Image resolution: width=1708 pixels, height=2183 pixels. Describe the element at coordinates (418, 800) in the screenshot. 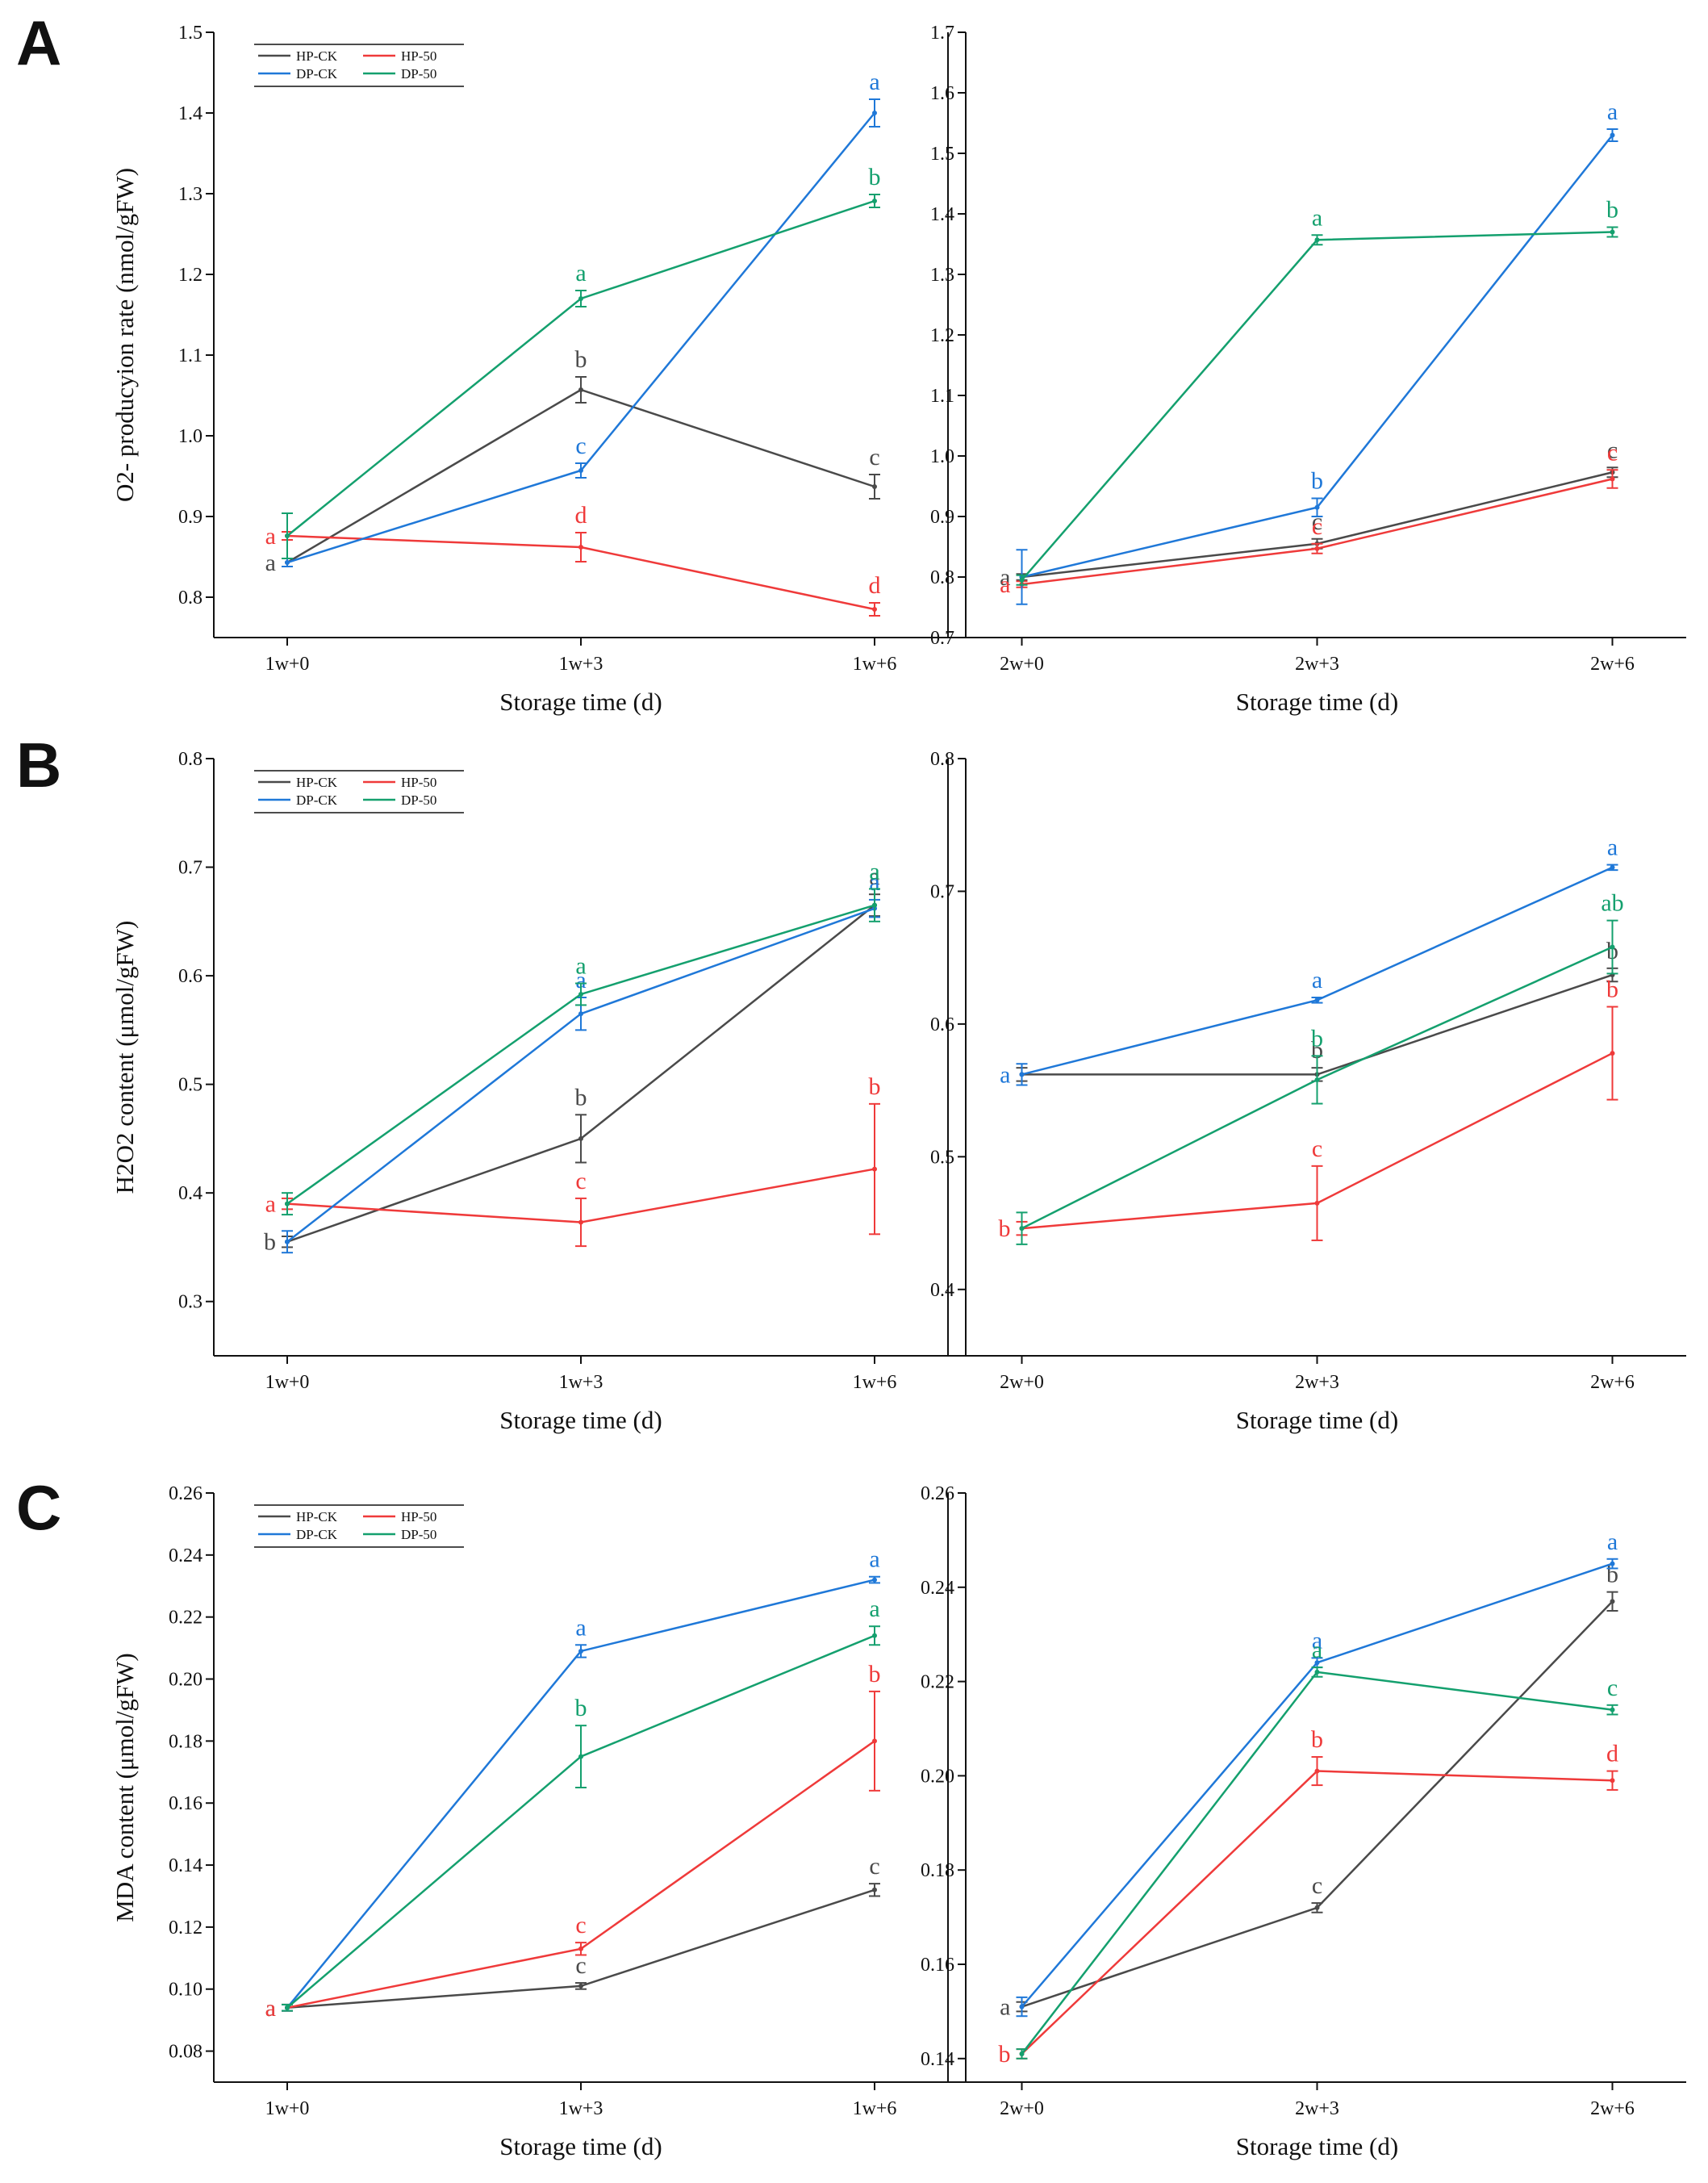

I see `legend-label-dp-50: DP-50` at that location.